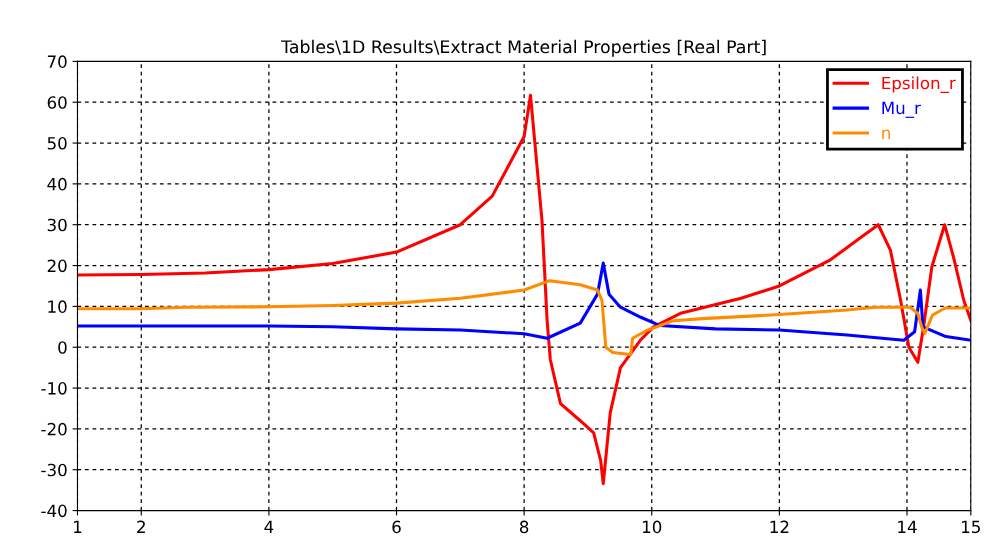 The image size is (1006, 558). What do you see at coordinates (54, 511) in the screenshot?
I see `y-tick-label: -40` at bounding box center [54, 511].